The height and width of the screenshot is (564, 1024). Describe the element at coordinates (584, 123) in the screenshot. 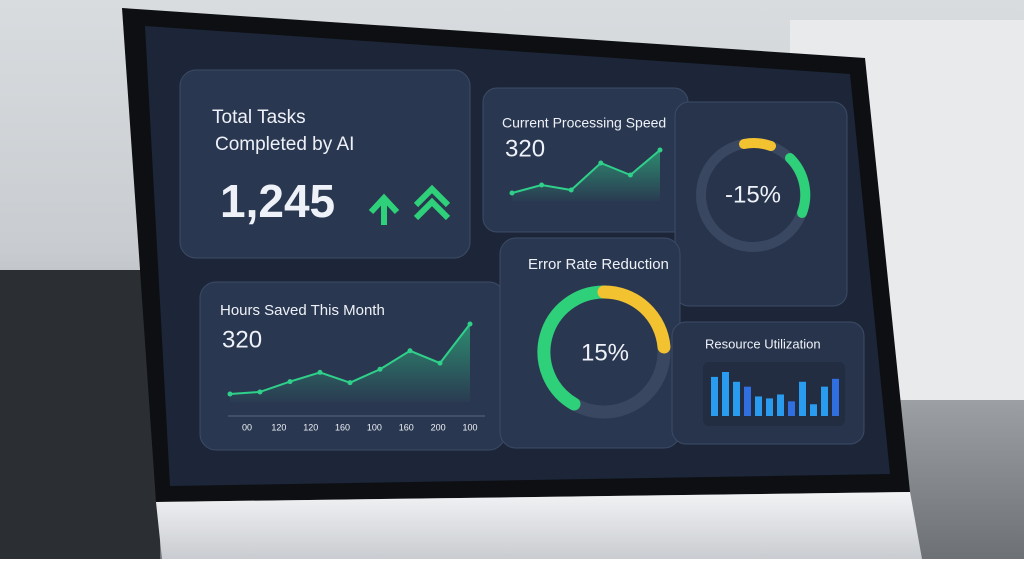

I see `card-title: Current Processing Speed` at that location.